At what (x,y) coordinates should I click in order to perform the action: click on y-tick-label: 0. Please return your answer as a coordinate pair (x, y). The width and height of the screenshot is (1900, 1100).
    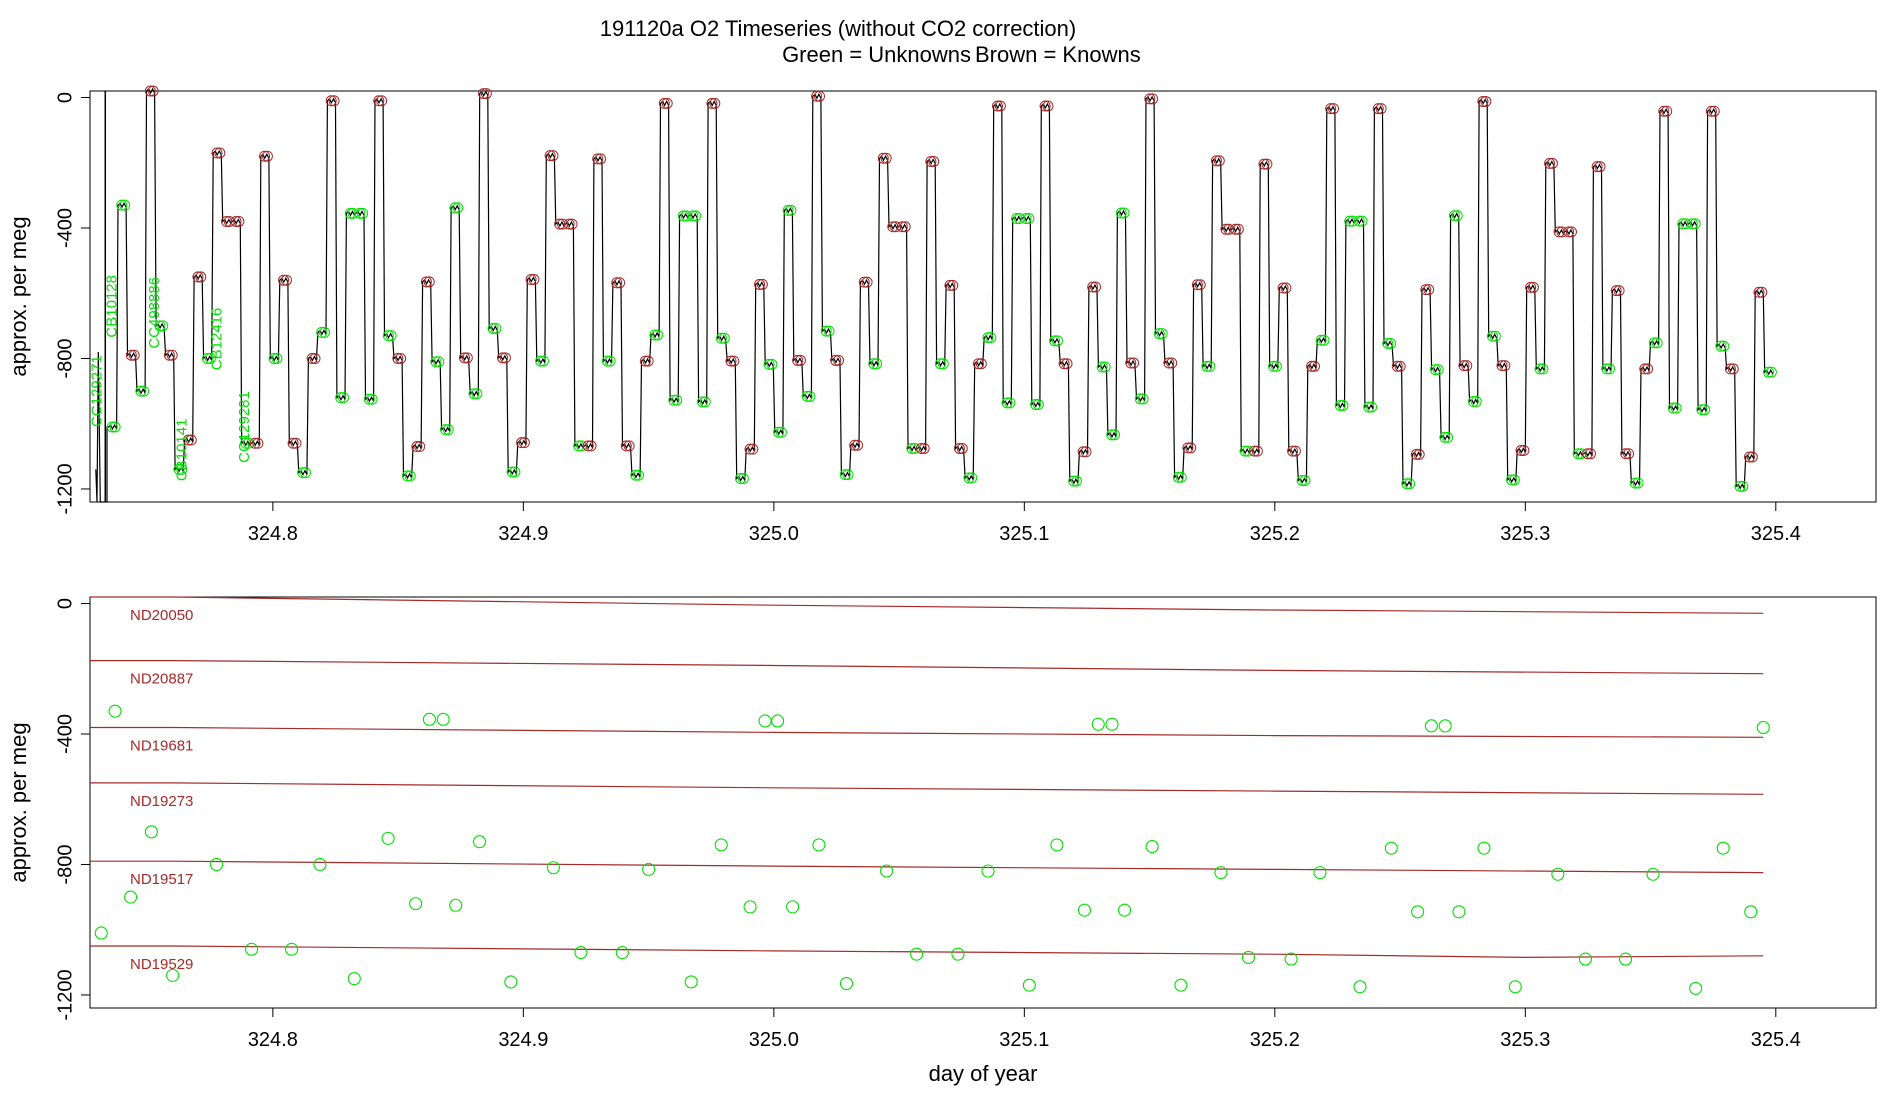
    Looking at the image, I should click on (65, 603).